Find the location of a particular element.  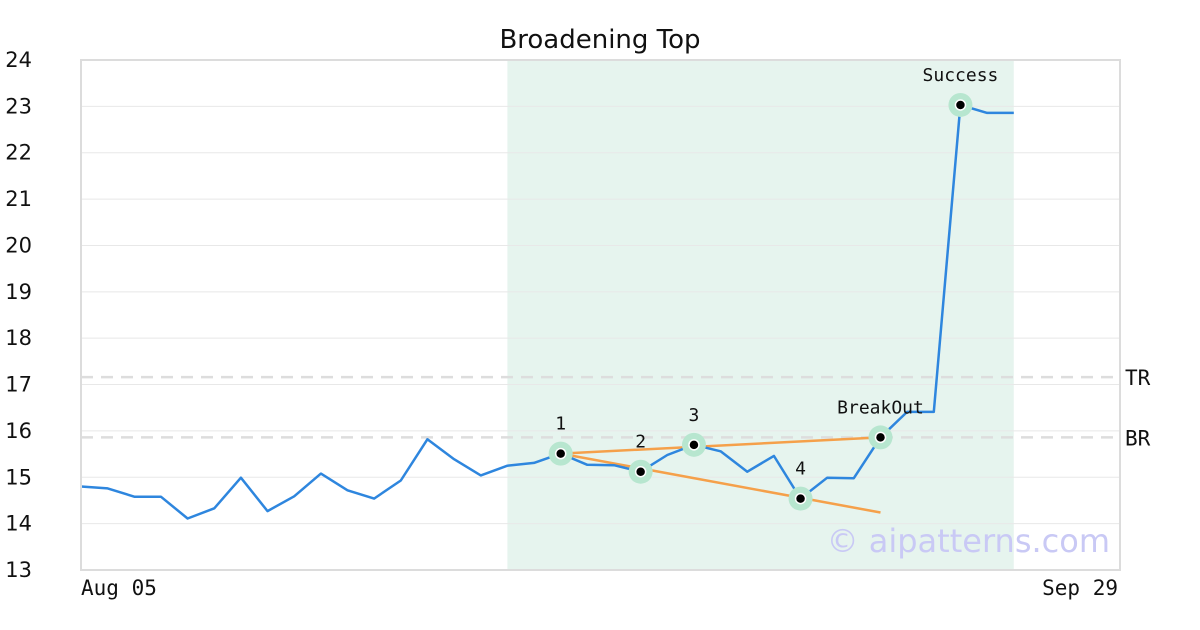

watermark-text: © aipatterns.com is located at coordinates (968, 541).